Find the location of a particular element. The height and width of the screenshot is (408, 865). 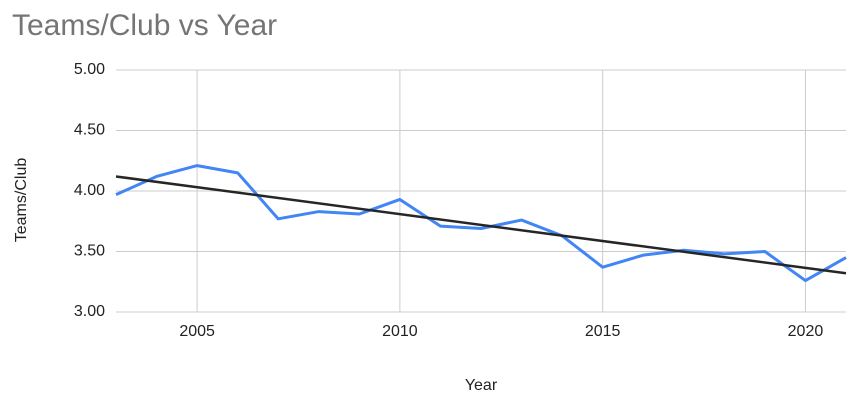

y-tick-label: 5.00 is located at coordinates (89, 69).